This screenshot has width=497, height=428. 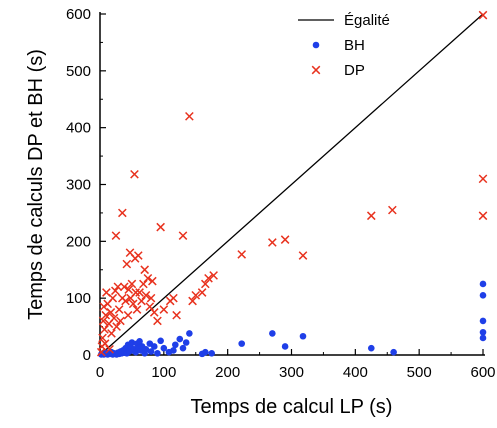 What do you see at coordinates (36, 184) in the screenshot?
I see `y-axis-title: Temps de calculs DP et BH (s)` at bounding box center [36, 184].